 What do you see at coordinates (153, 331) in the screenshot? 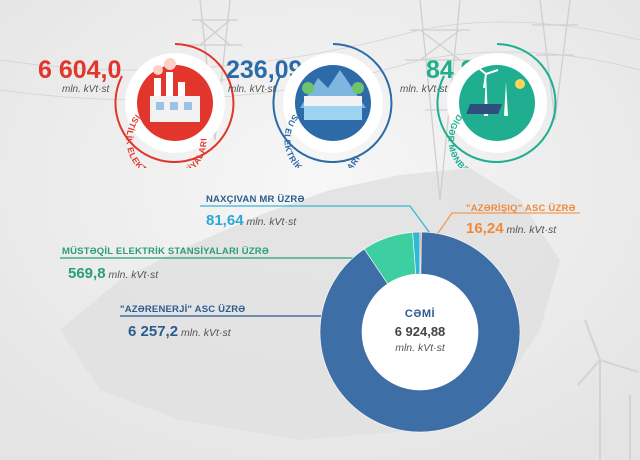
I see `value-azerenerji-number: 6 257,2` at bounding box center [153, 331].